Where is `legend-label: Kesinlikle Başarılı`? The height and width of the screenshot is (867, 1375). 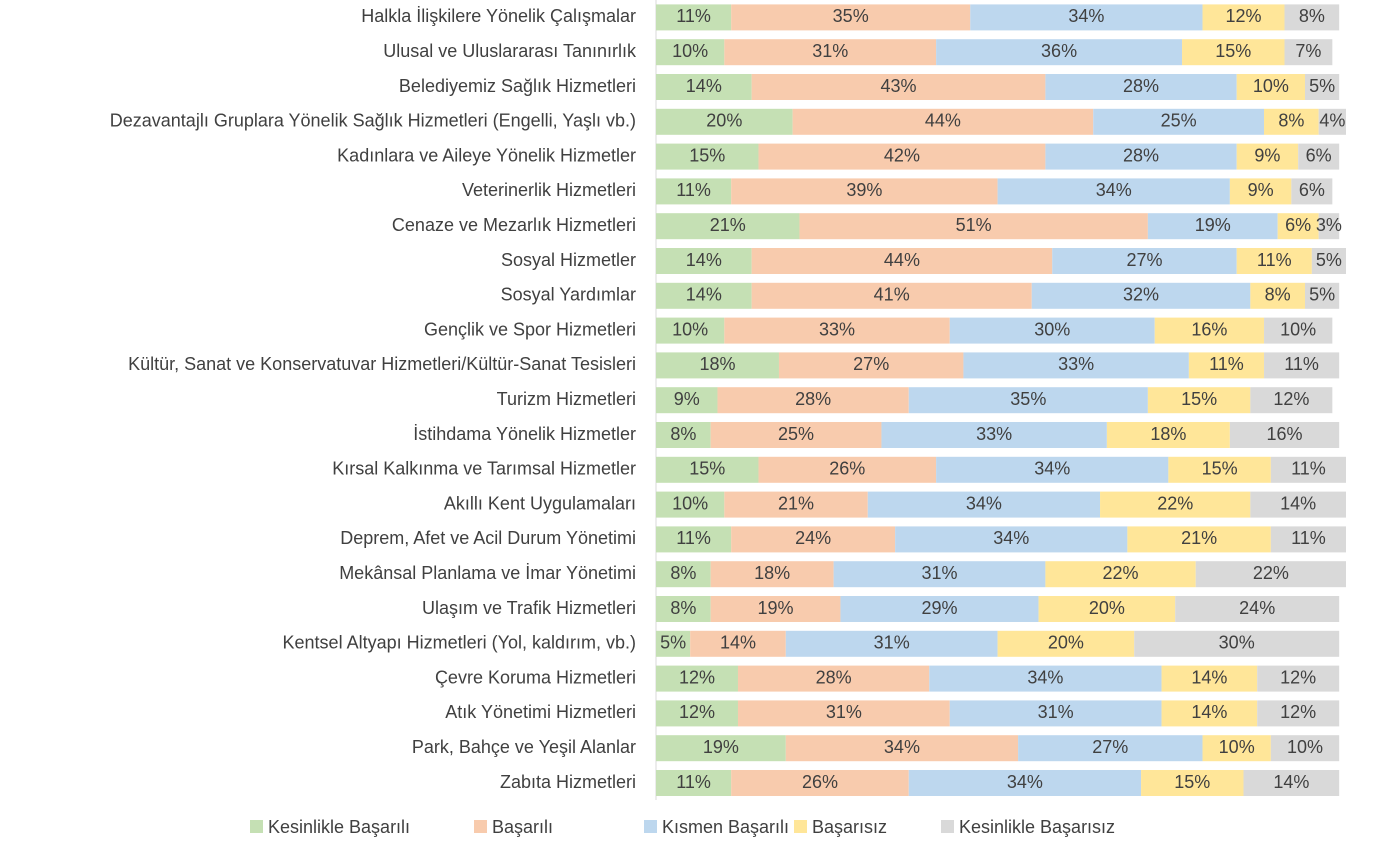 legend-label: Kesinlikle Başarılı is located at coordinates (339, 827).